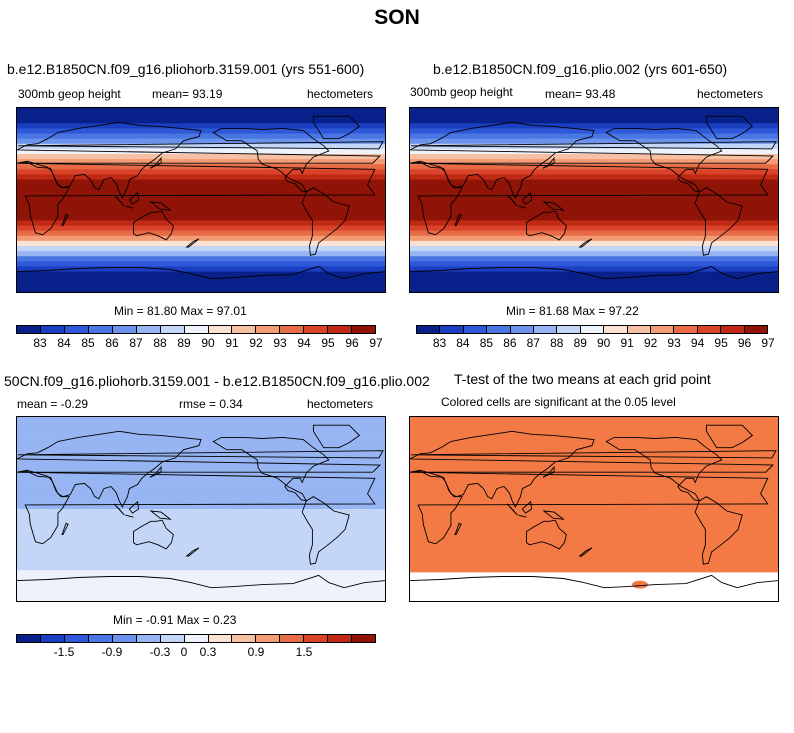 Image resolution: width=794 pixels, height=733 pixels. Describe the element at coordinates (572, 311) in the screenshot. I see `panel2-minmax: Min = 81.68 Max = 97.22` at that location.